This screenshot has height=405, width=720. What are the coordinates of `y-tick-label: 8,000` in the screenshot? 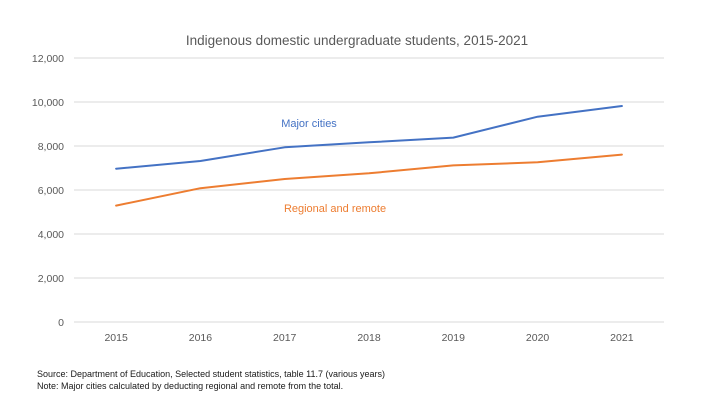 It's located at (51, 147).